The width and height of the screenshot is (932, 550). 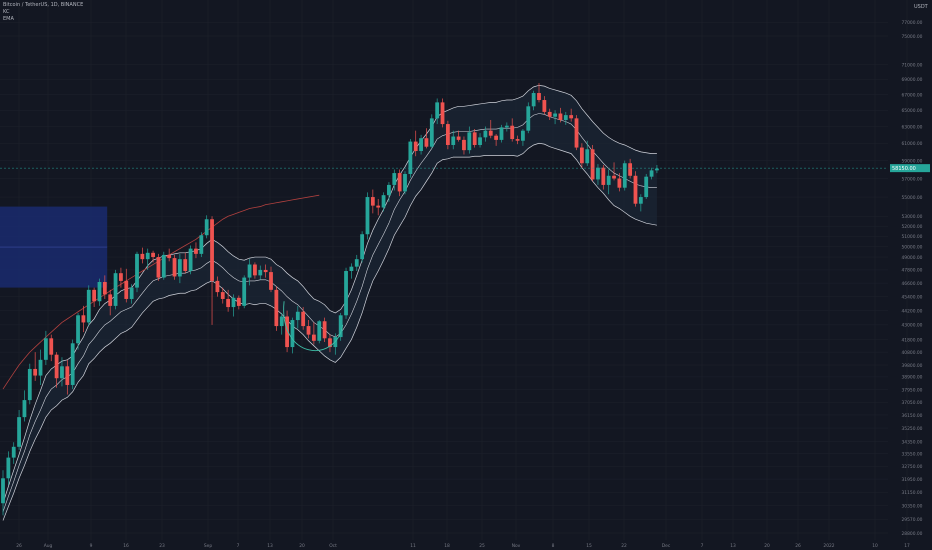 What do you see at coordinates (912, 403) in the screenshot?
I see `price-tick-label: 37050.00` at bounding box center [912, 403].